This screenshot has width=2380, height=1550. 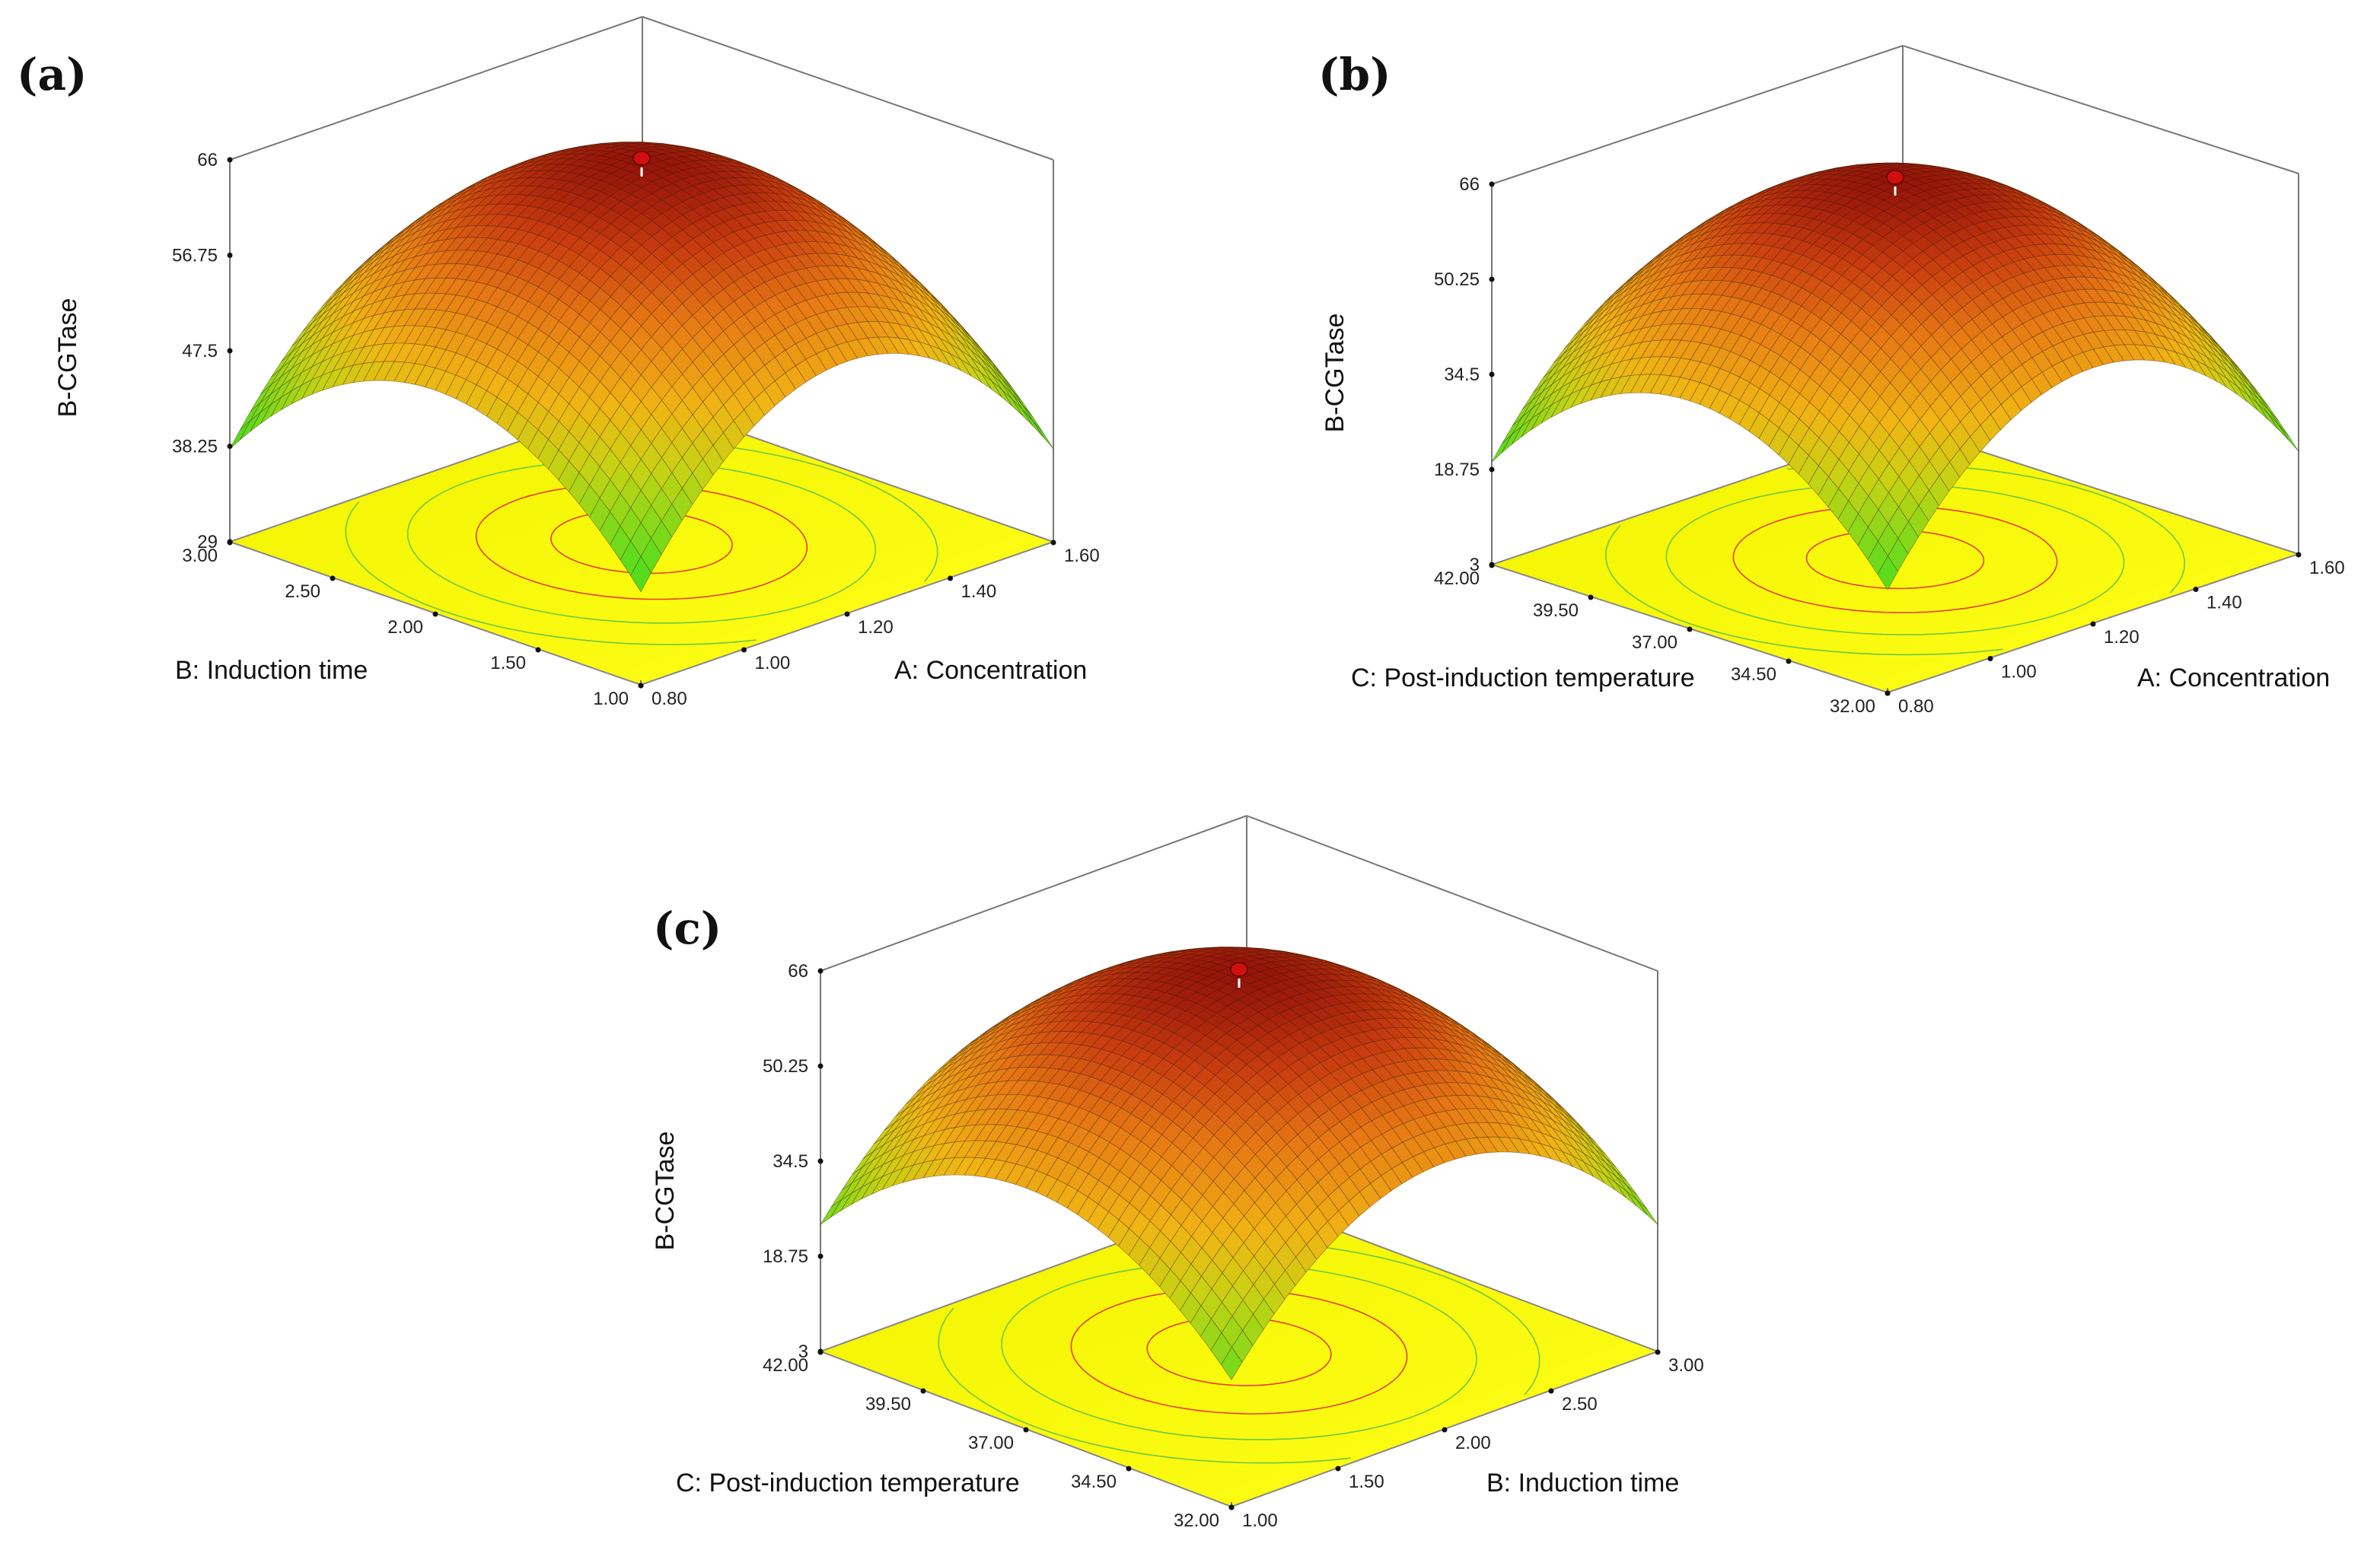 What do you see at coordinates (1852, 706) in the screenshot?
I see `y-tick-label: 32.00` at bounding box center [1852, 706].